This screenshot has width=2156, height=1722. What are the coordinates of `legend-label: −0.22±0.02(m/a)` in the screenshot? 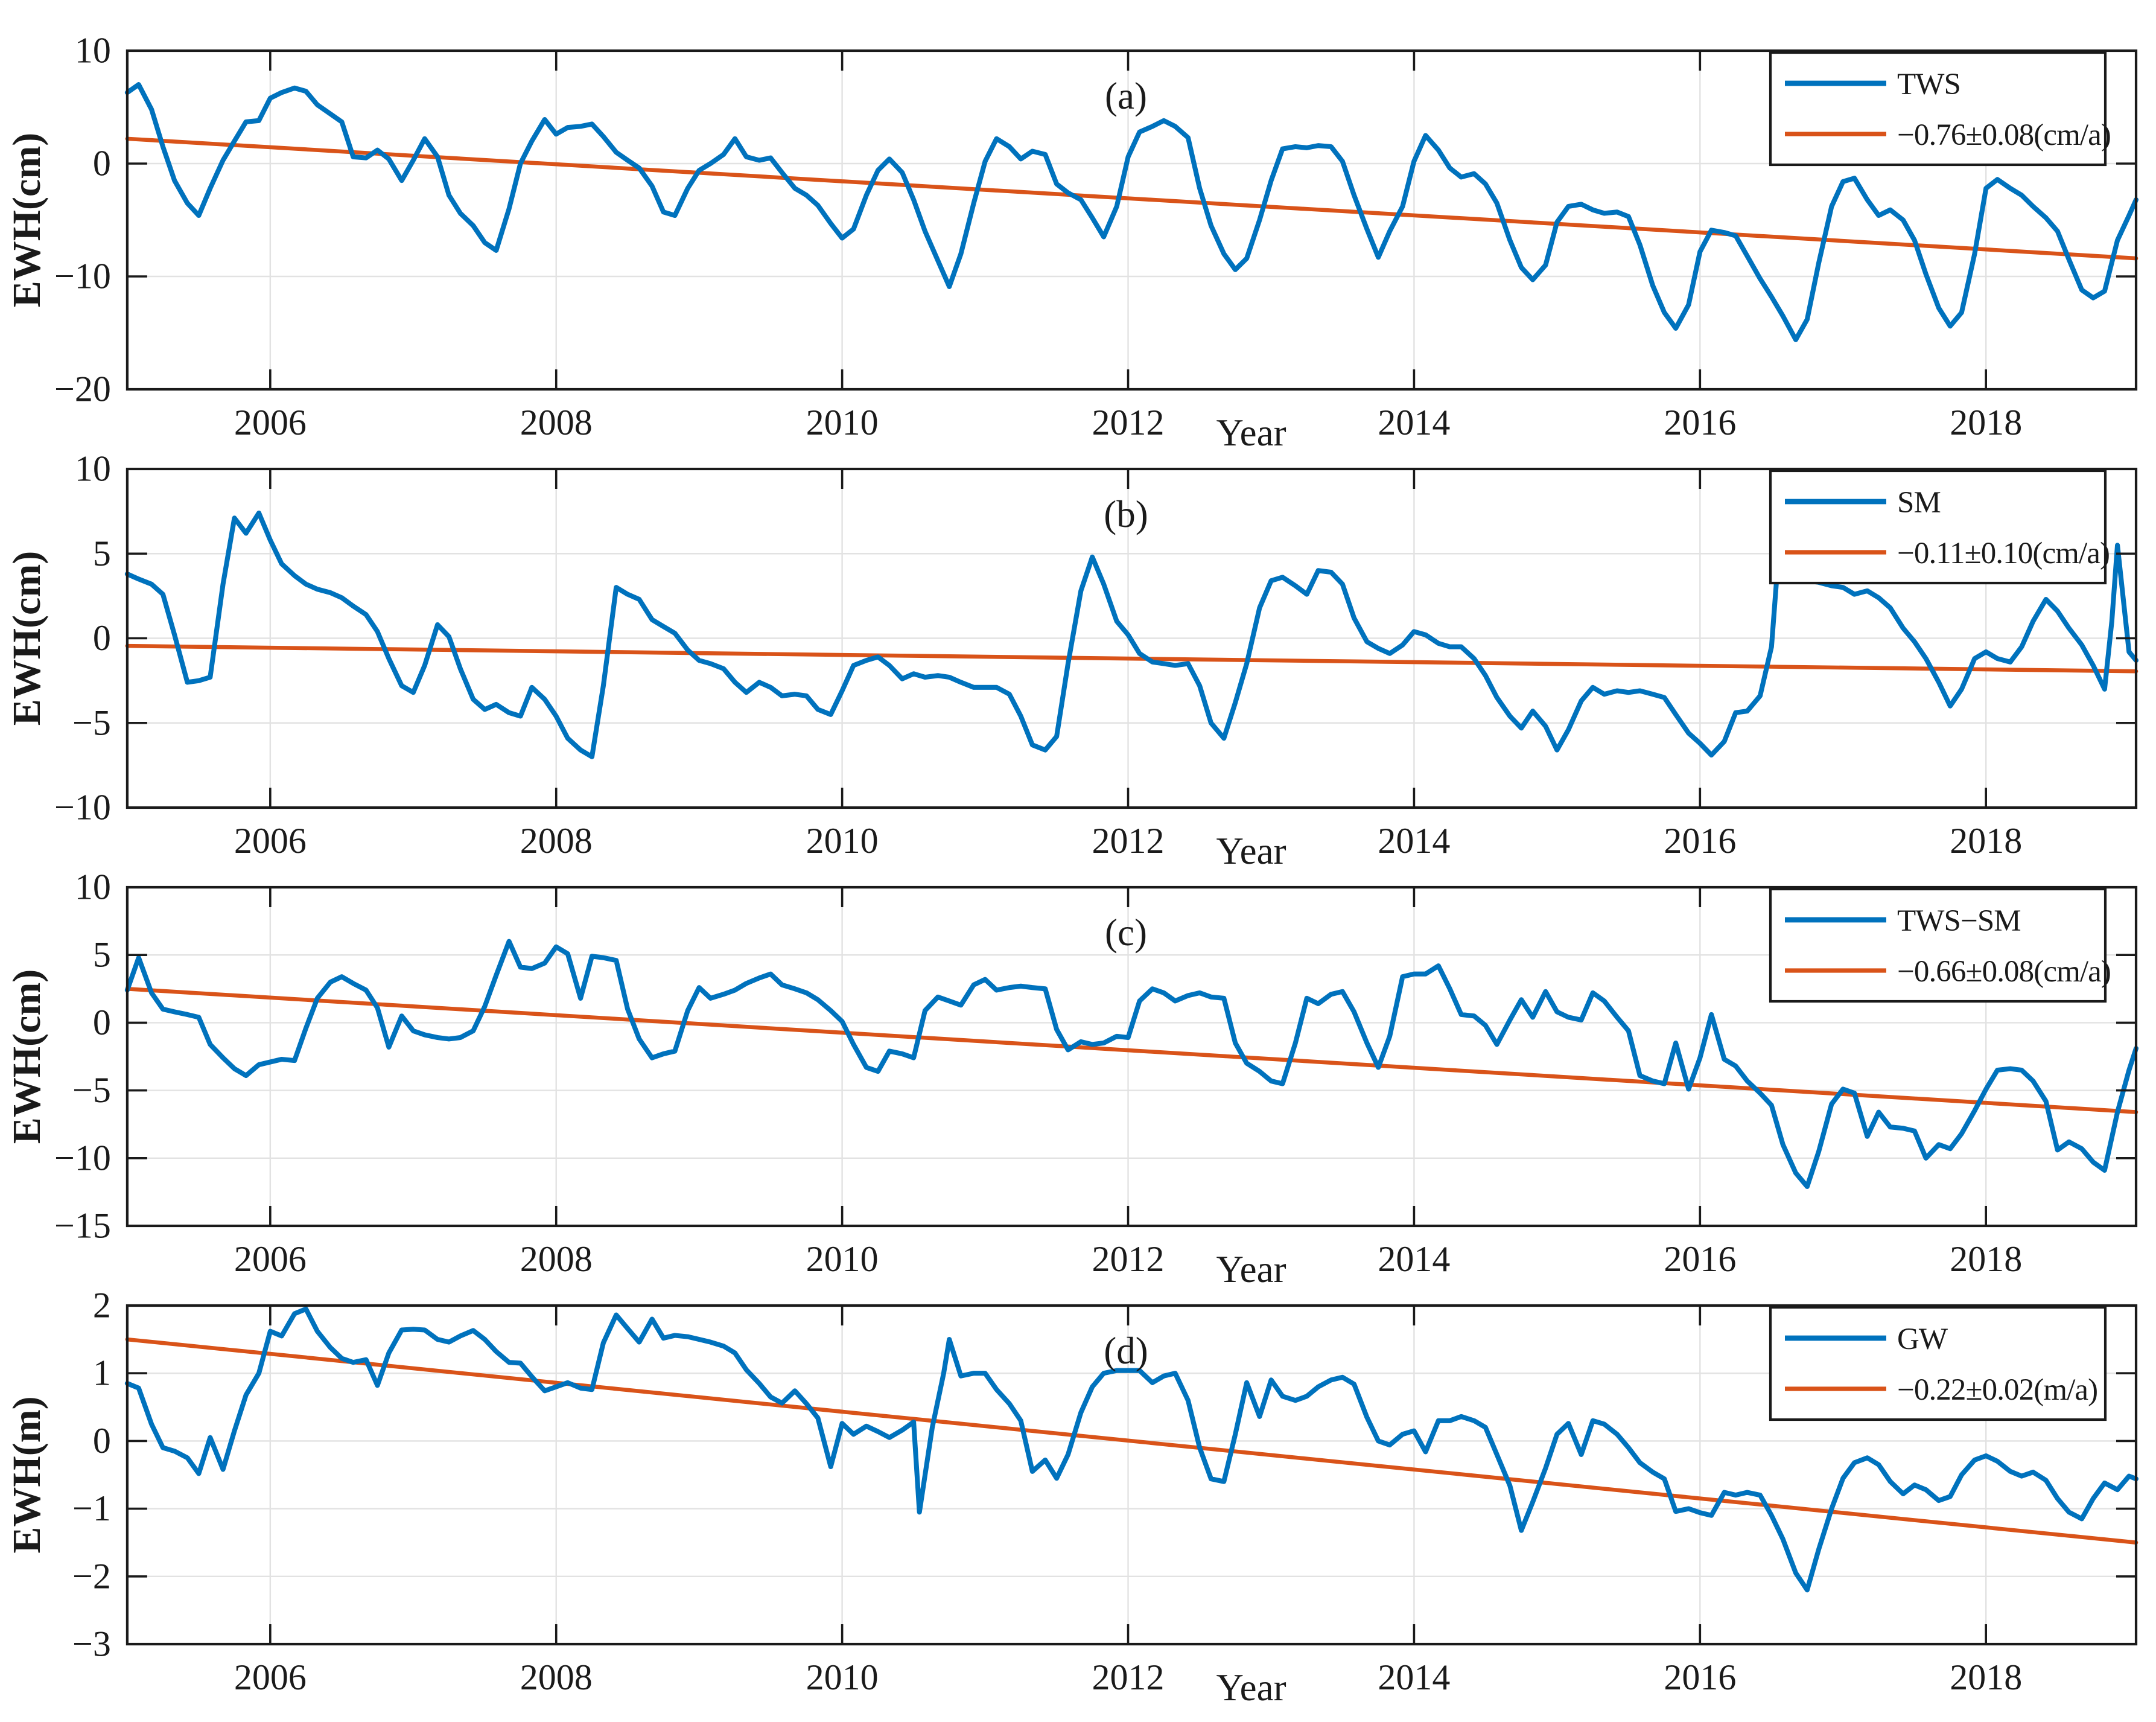 It's located at (1997, 1390).